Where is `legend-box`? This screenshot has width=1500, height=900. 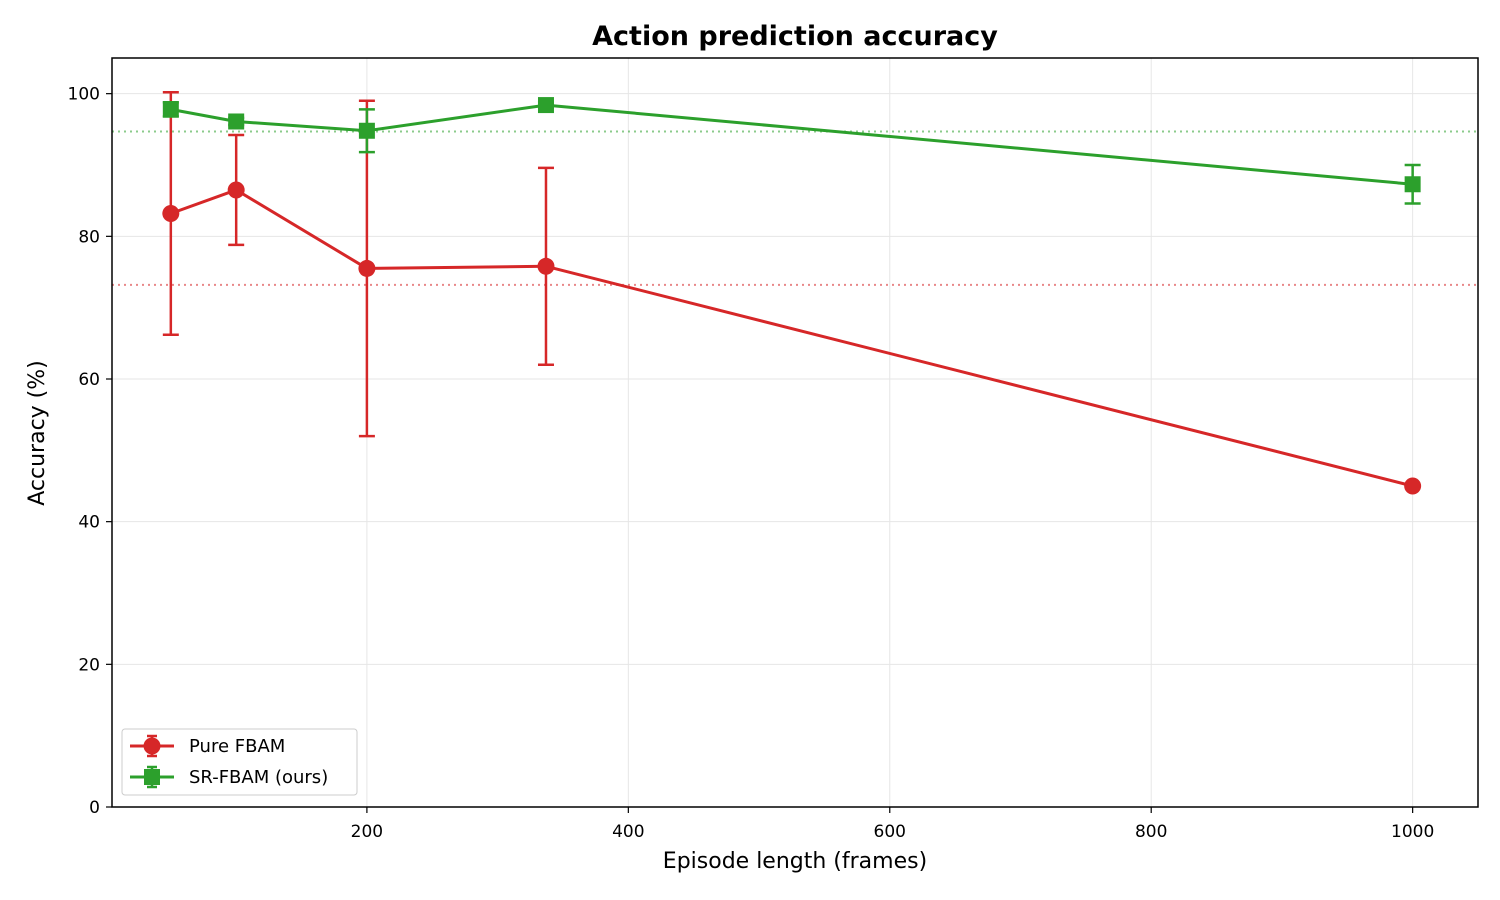
legend-box is located at coordinates (239, 762).